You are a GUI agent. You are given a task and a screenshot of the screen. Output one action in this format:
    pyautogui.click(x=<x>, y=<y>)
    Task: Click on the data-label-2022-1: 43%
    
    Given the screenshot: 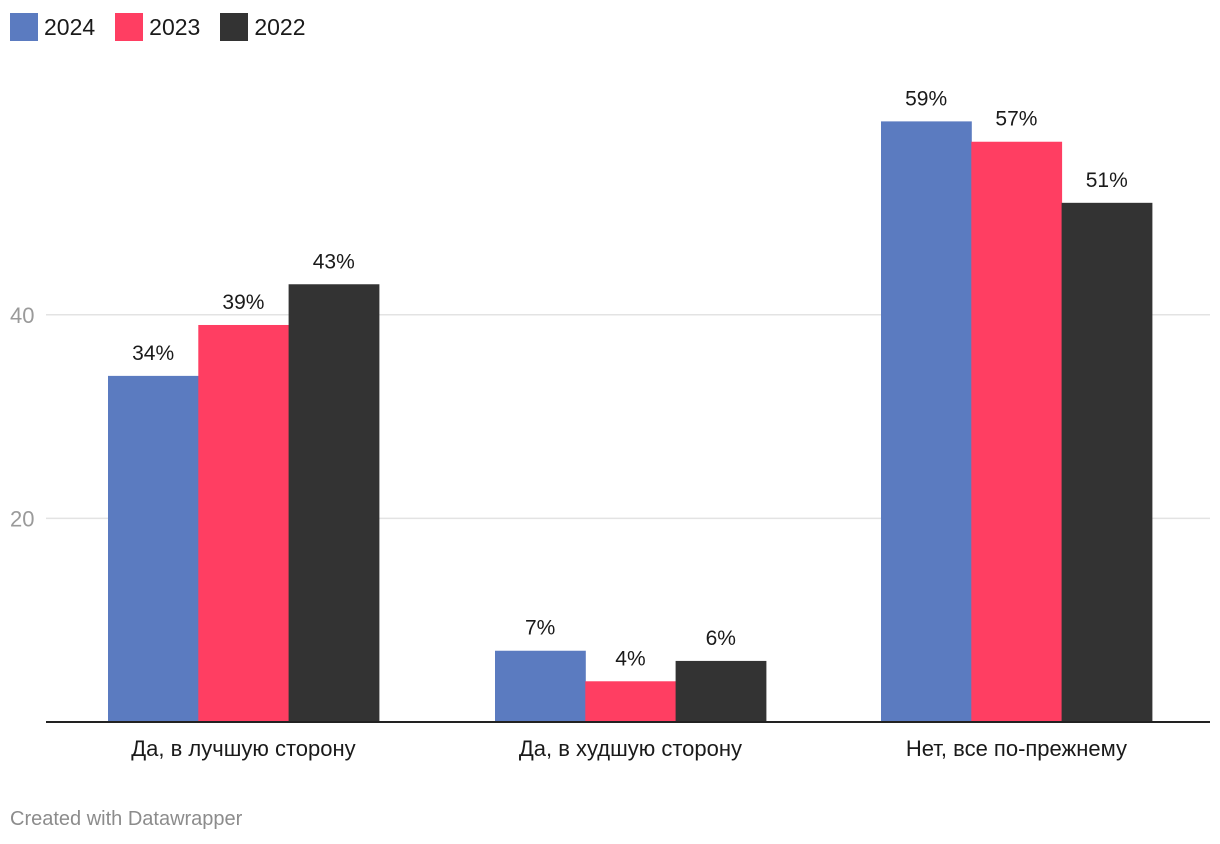 What is the action you would take?
    pyautogui.click(x=334, y=261)
    